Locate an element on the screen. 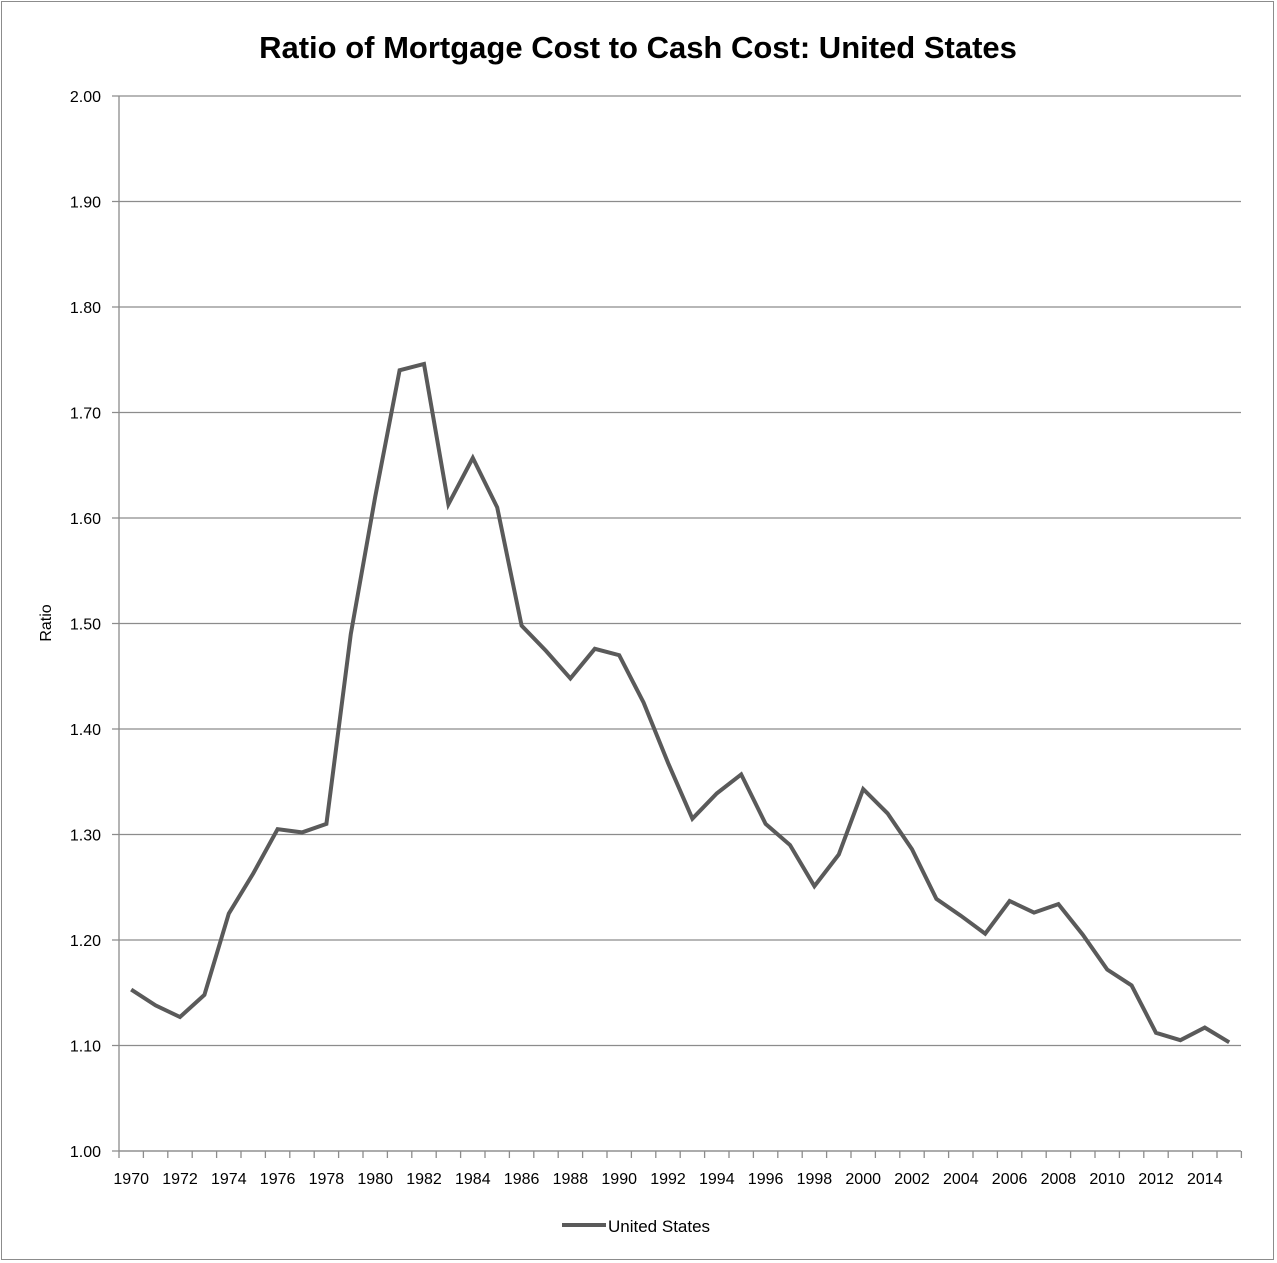 Image resolution: width=1277 pixels, height=1263 pixels. x-tick-label-2000: 2000 is located at coordinates (863, 1179).